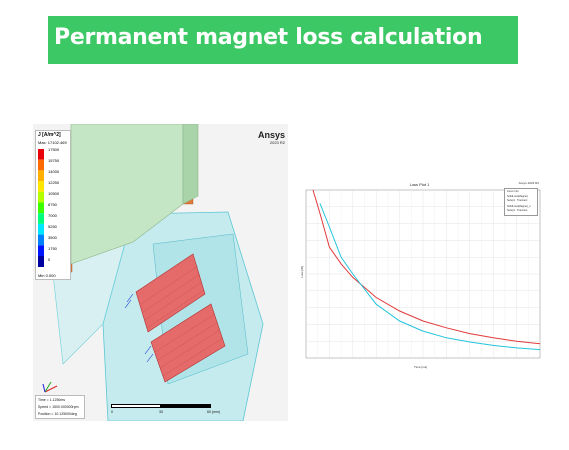 Image resolution: width=569 pixels, height=450 pixels. I want to click on scale-bar-segment-black, so click(186, 406).